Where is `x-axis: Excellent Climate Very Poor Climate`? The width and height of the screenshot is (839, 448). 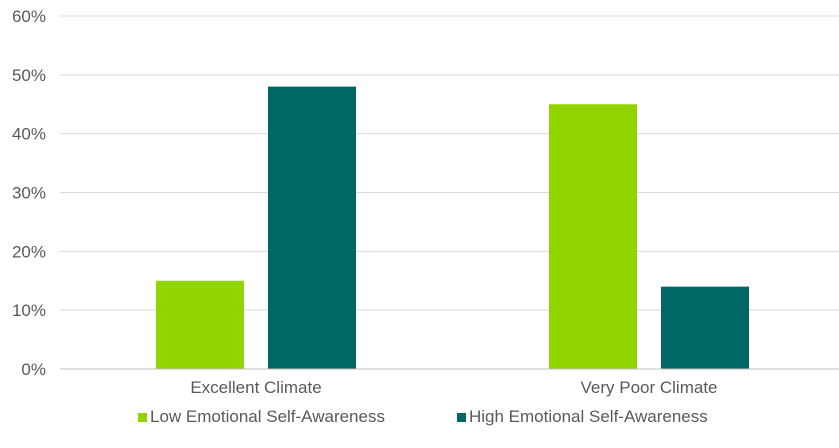 x-axis: Excellent Climate Very Poor Climate is located at coordinates (449, 382).